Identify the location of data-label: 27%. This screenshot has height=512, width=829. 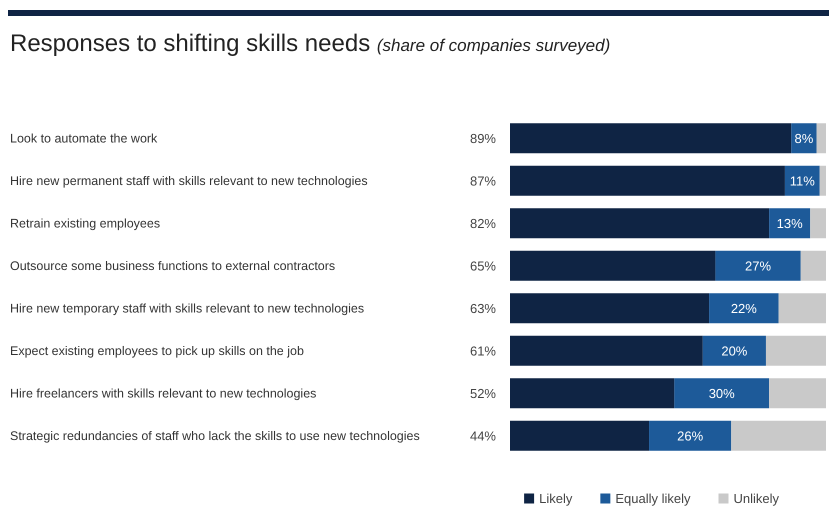
(758, 266).